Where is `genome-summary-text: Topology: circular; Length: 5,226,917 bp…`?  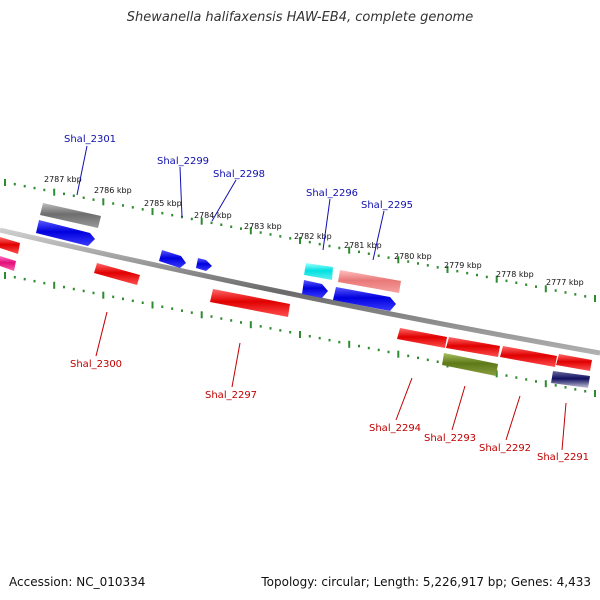
genome-summary-text: Topology: circular; Length: 5,226,917 bp… is located at coordinates (426, 582).